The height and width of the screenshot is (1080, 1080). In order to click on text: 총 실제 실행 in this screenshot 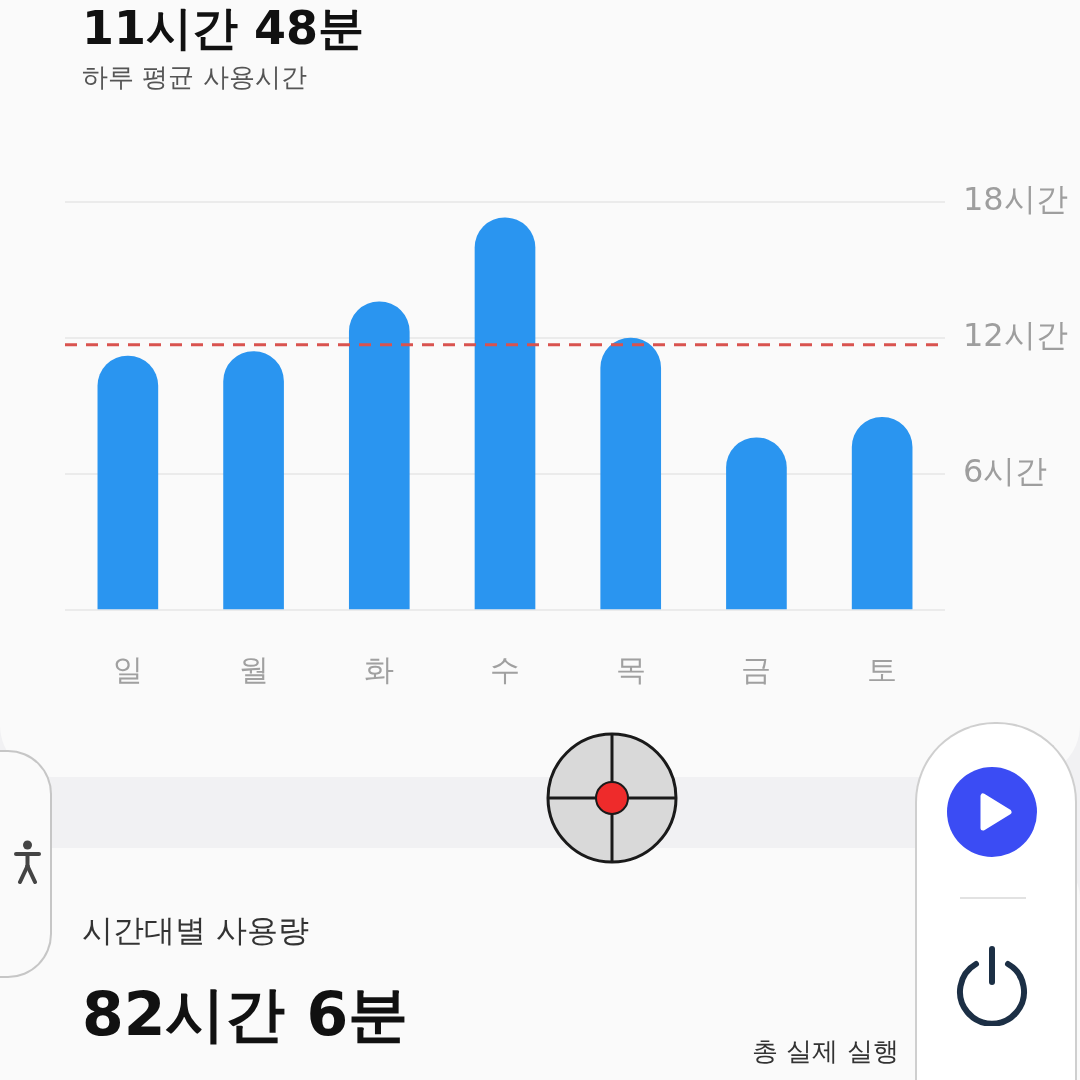, I will do `click(825, 1052)`.